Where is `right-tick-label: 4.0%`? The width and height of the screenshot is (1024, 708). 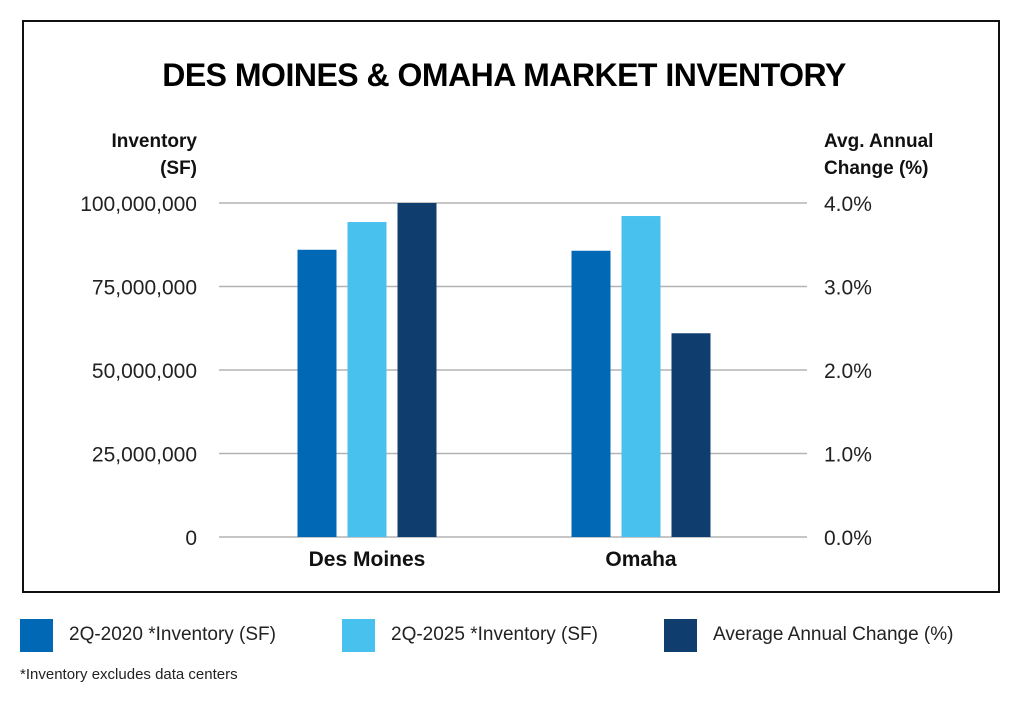
right-tick-label: 4.0% is located at coordinates (848, 204).